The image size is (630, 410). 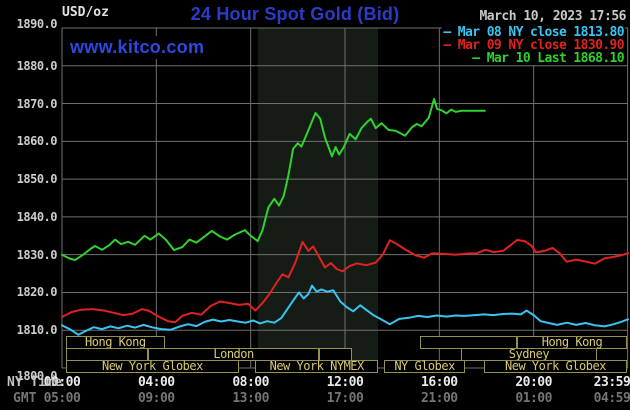 I want to click on x-axis-tick-gmt: 09:00, so click(x=156, y=398).